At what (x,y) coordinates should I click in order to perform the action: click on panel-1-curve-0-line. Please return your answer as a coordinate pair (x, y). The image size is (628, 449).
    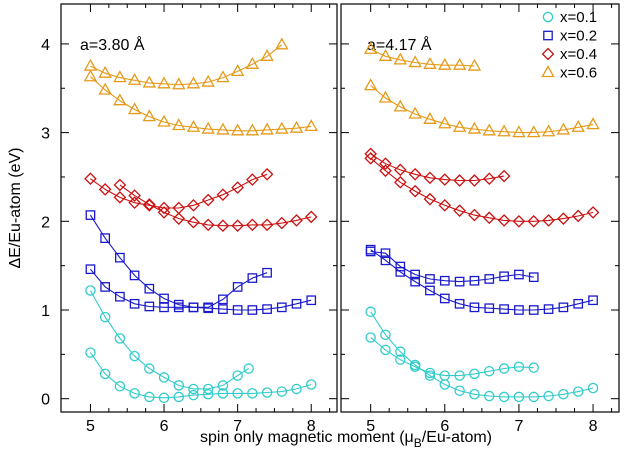
    Looking at the image, I should click on (482, 354).